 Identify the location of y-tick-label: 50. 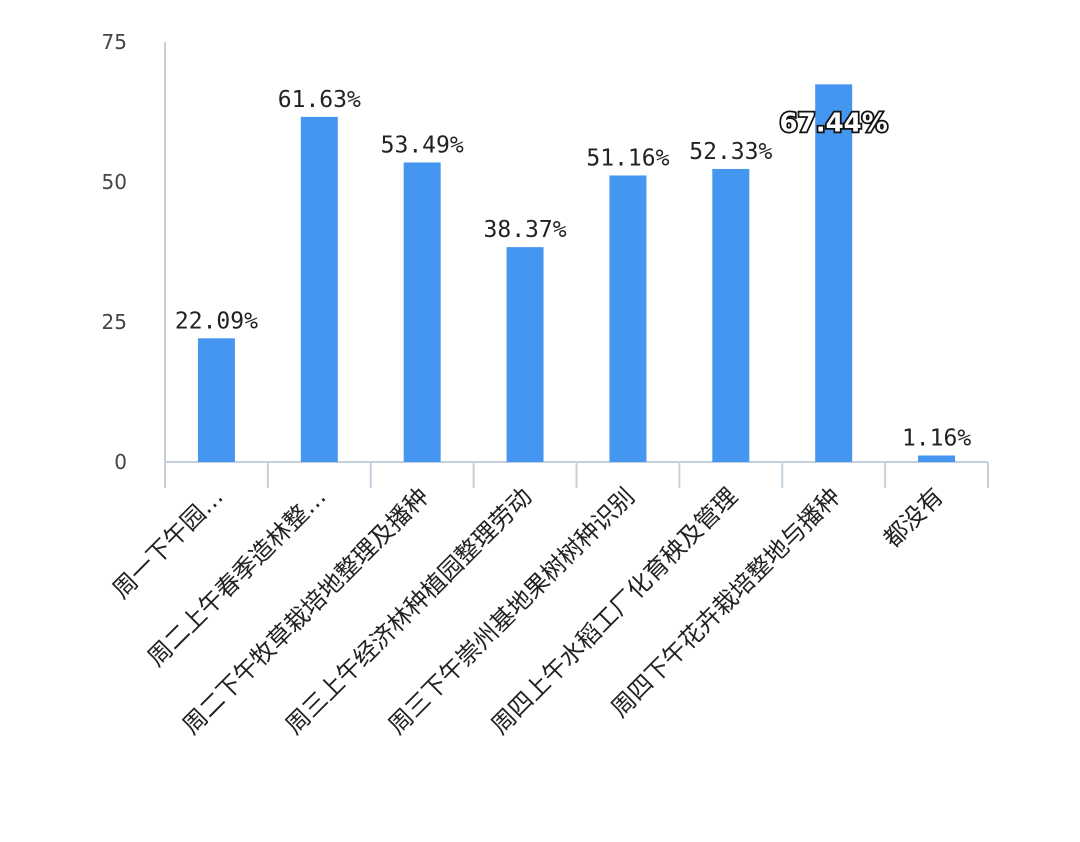
(114, 182).